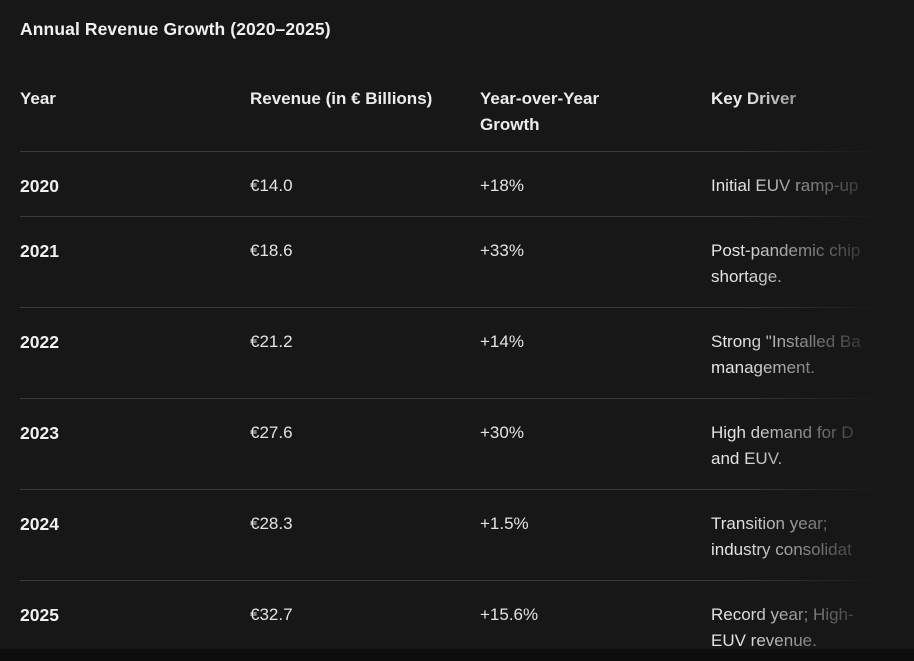 The width and height of the screenshot is (914, 661). Describe the element at coordinates (782, 614) in the screenshot. I see `key-driver-line: Record year; High-` at that location.